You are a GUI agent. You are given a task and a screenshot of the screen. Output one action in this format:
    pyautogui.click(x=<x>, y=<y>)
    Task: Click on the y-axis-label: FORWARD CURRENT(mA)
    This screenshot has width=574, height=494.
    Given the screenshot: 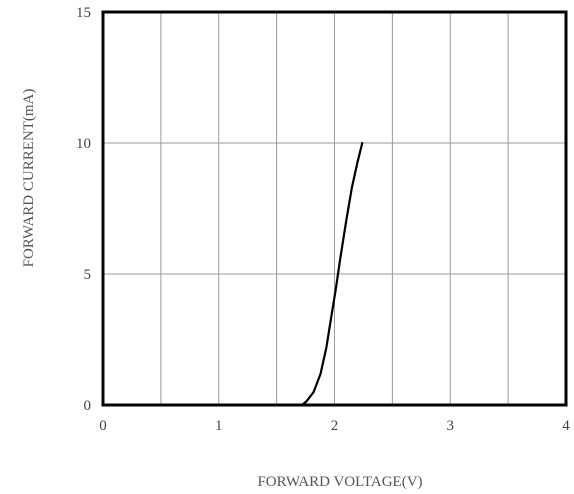 What is the action you would take?
    pyautogui.click(x=29, y=178)
    